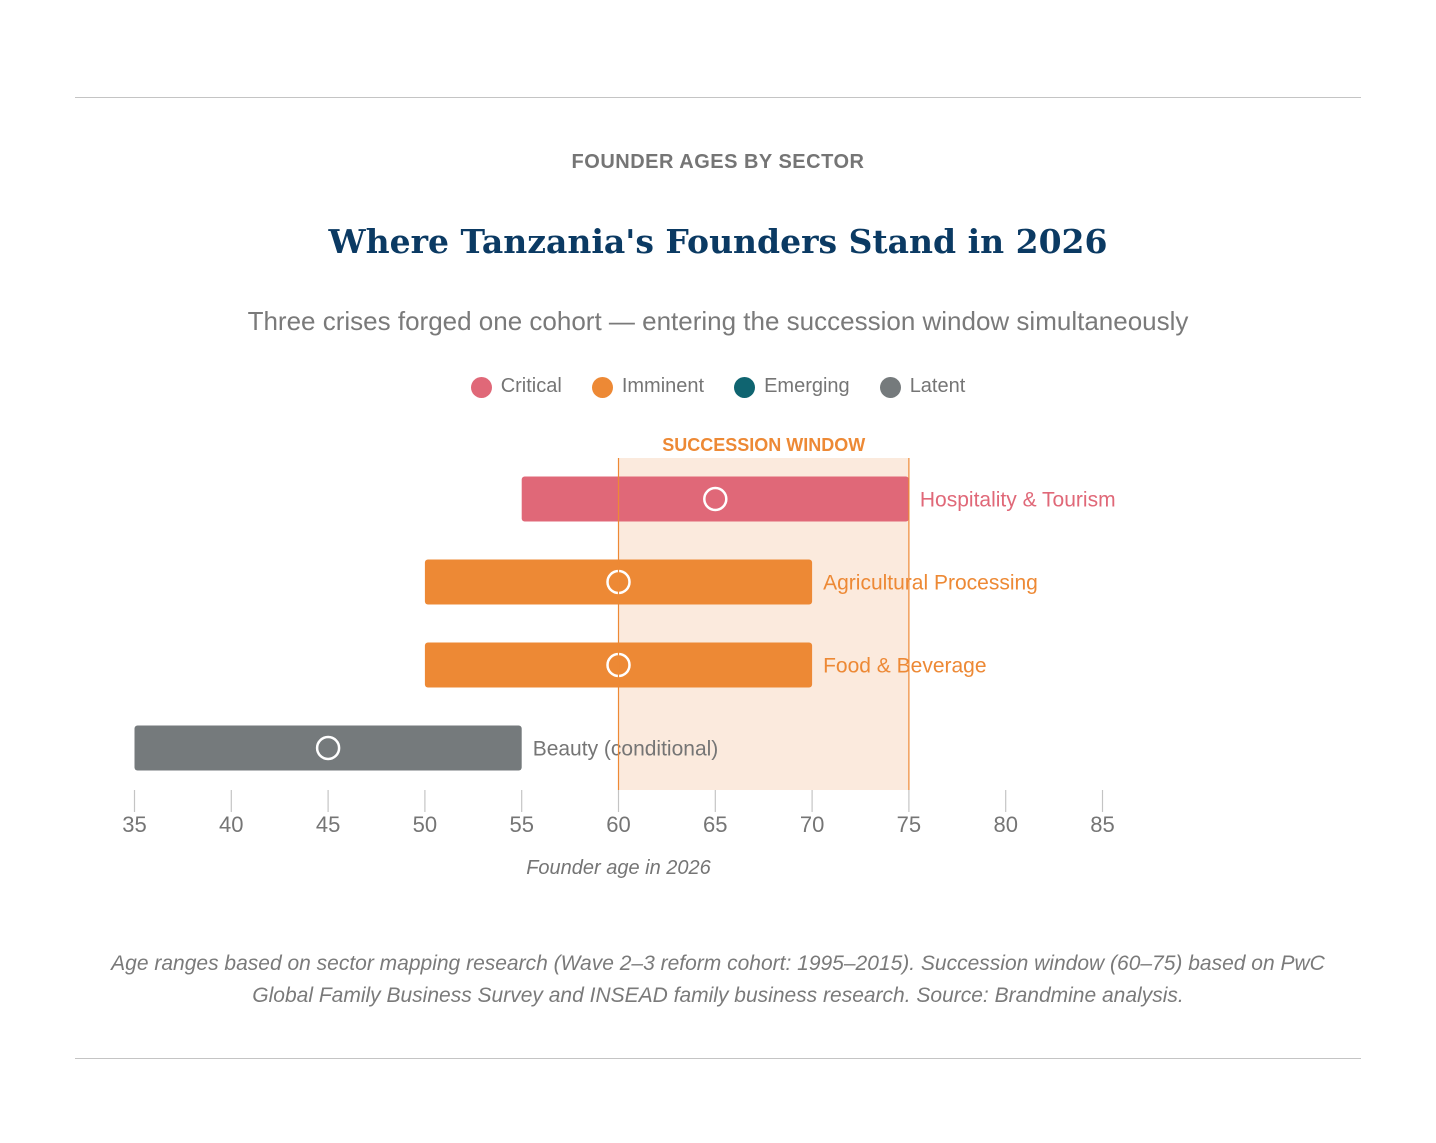  I want to click on legend-label-emerging: Emerging, so click(807, 385).